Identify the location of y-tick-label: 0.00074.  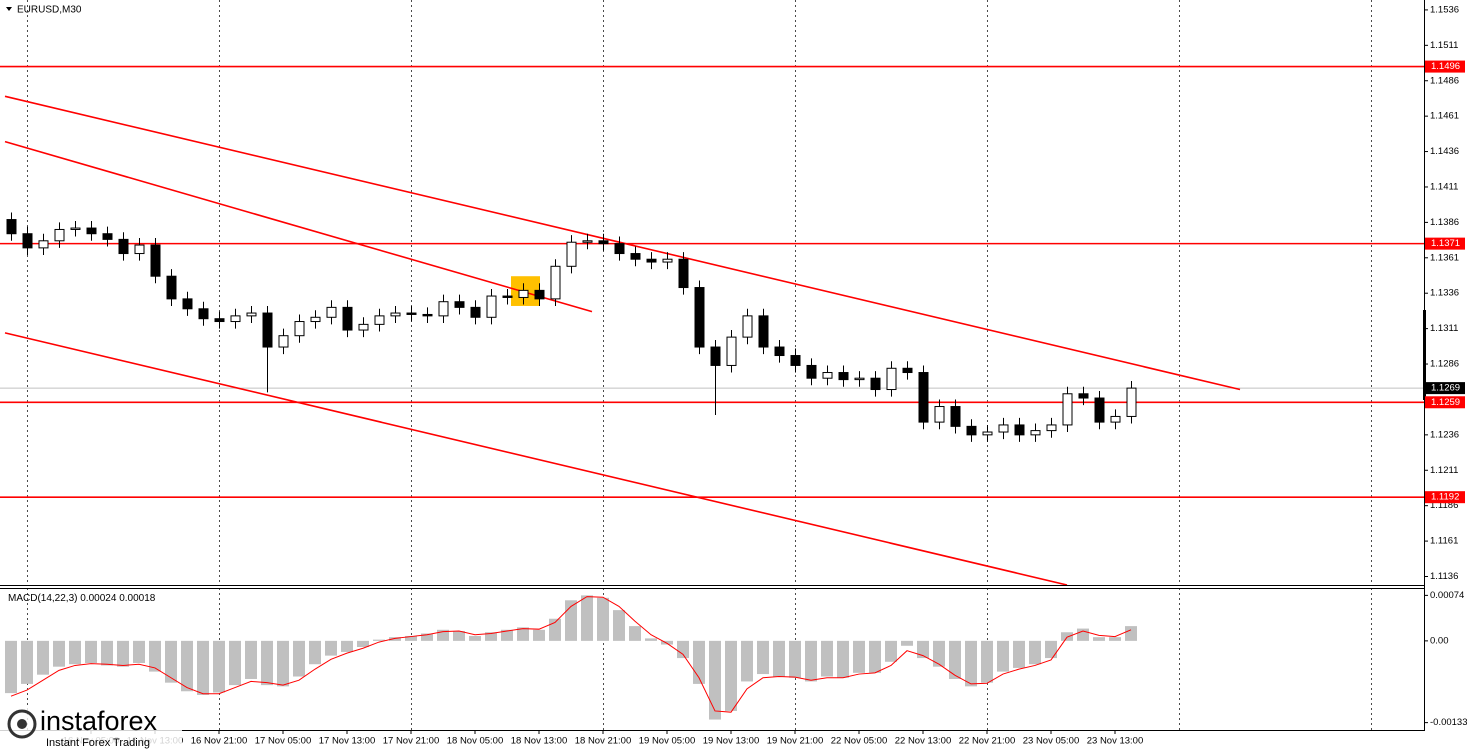
(1447, 595).